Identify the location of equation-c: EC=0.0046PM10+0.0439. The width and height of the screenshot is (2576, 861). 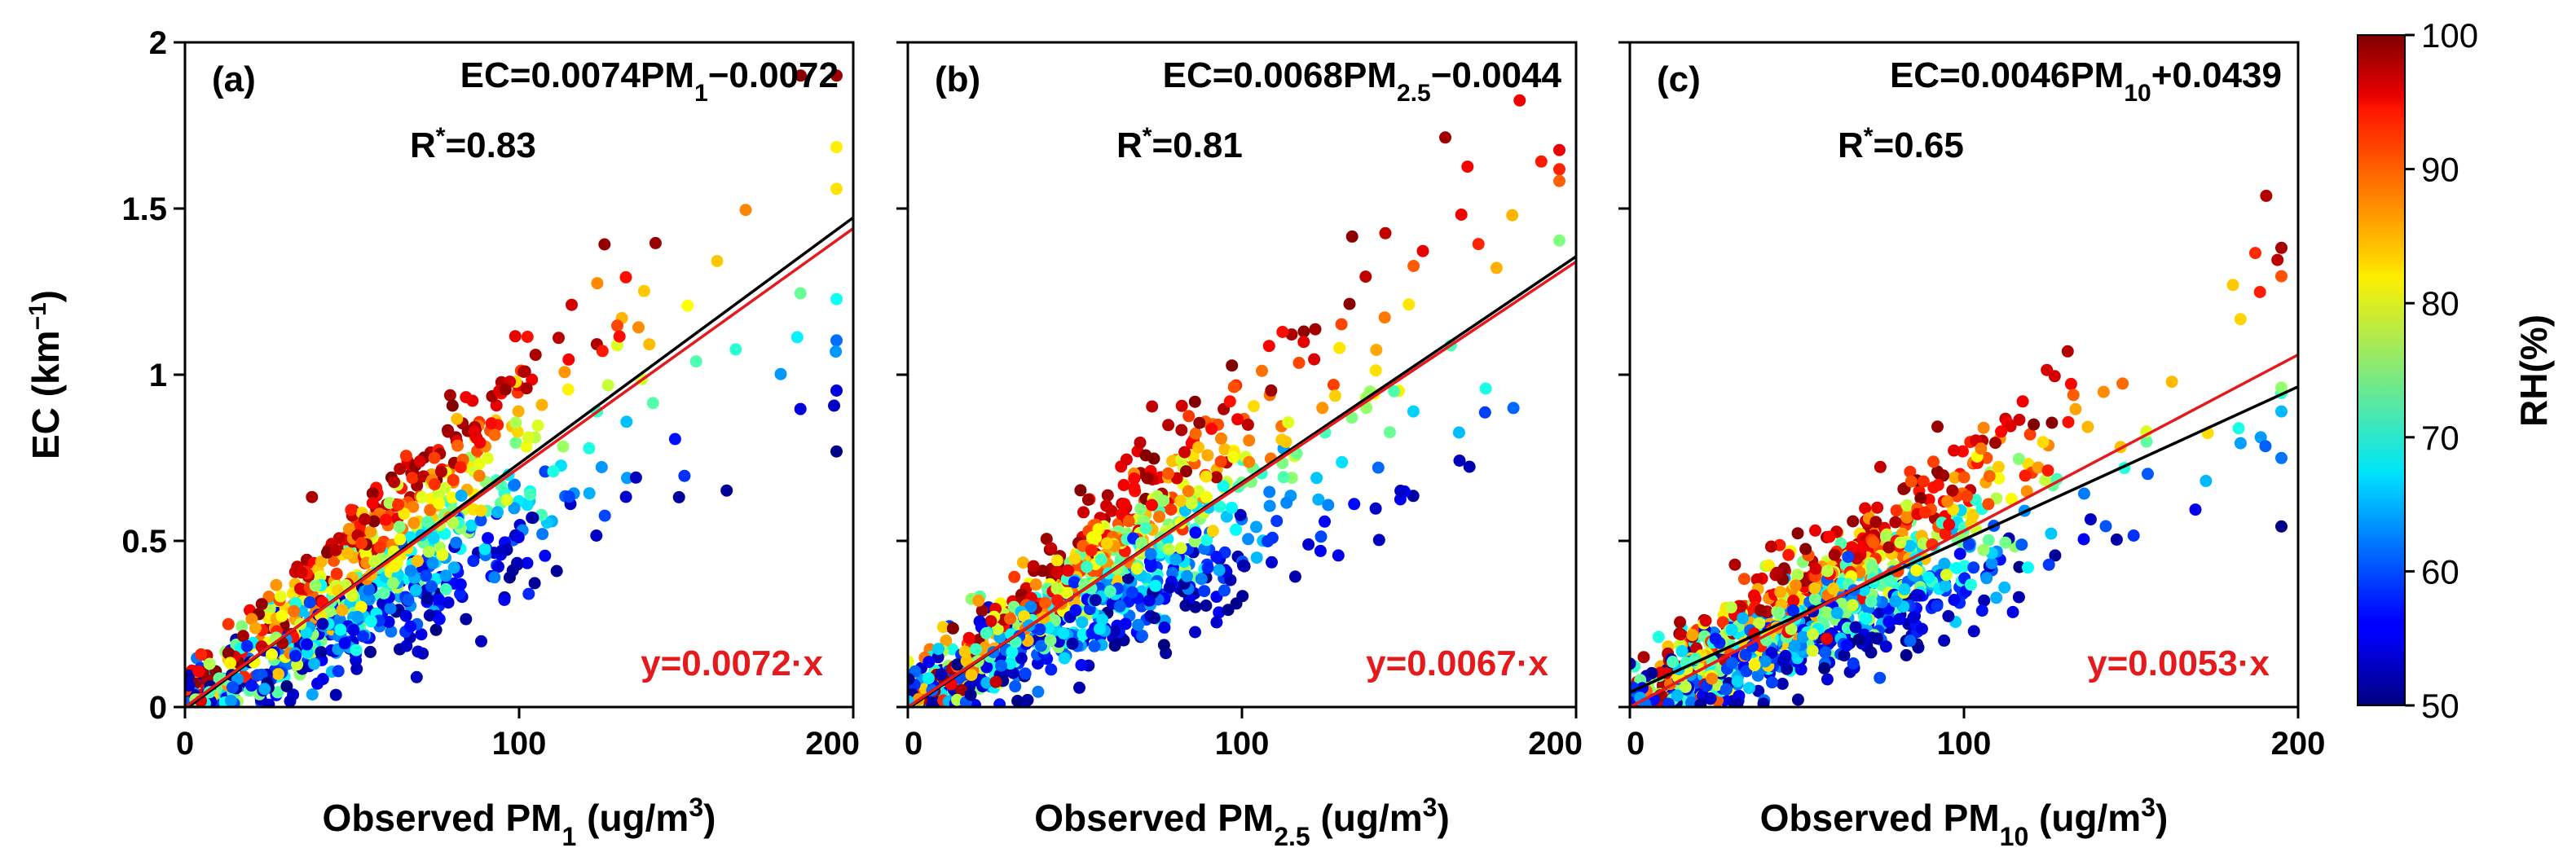
(2086, 81).